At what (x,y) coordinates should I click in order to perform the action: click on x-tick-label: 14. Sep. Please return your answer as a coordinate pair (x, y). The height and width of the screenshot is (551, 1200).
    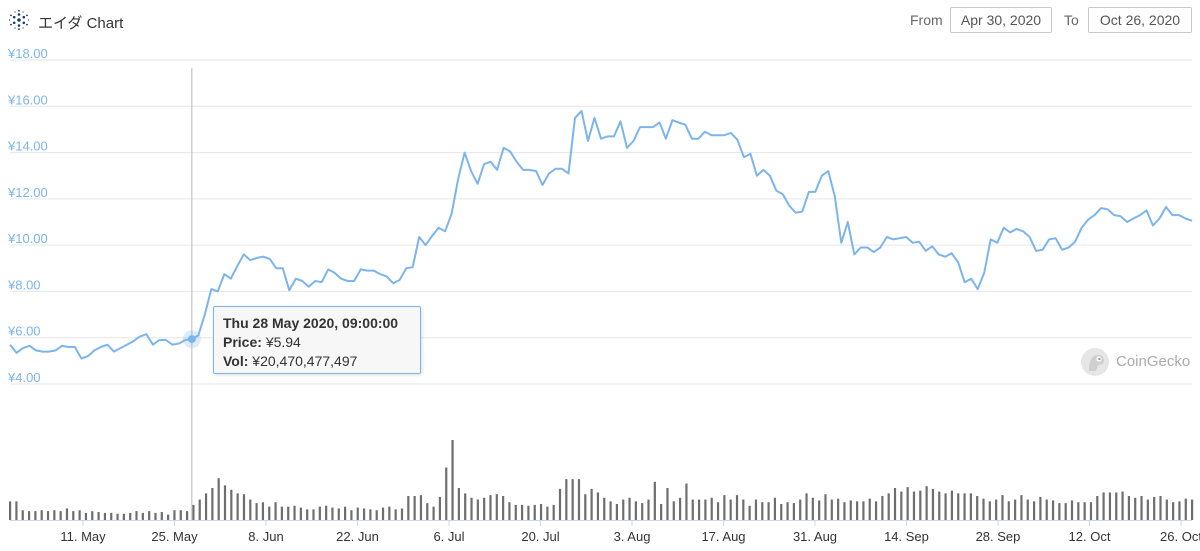
    Looking at the image, I should click on (906, 536).